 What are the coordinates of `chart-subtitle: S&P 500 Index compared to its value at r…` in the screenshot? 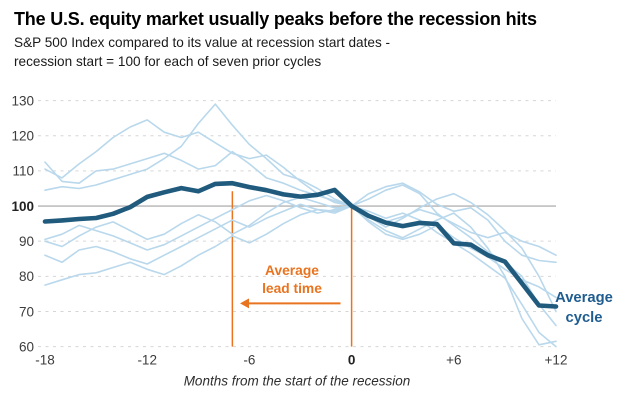 It's located at (319, 52).